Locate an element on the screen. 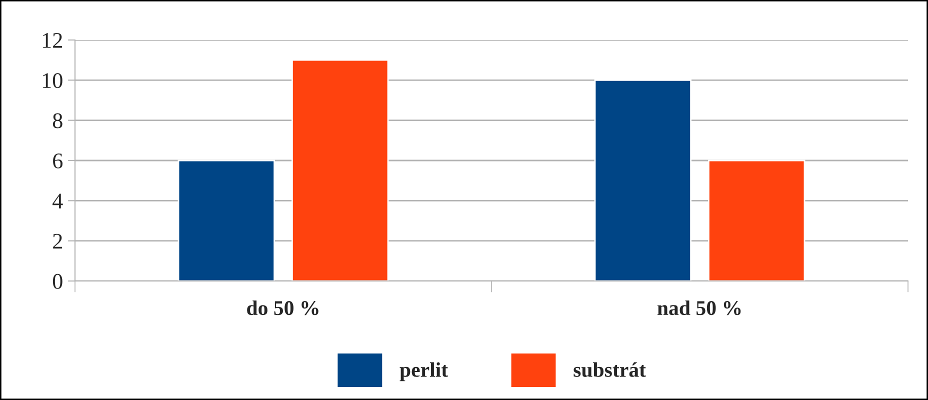 The image size is (928, 400). legend-label: substrát is located at coordinates (610, 369).